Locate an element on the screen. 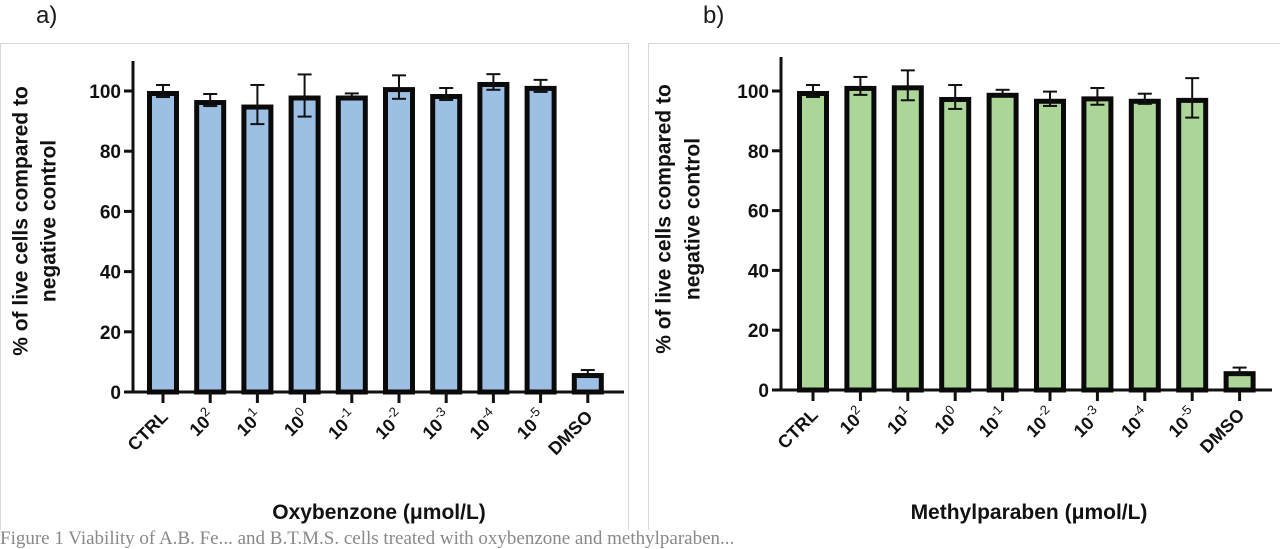 Image resolution: width=1280 pixels, height=549 pixels. panel-a-label: a) is located at coordinates (47, 15).